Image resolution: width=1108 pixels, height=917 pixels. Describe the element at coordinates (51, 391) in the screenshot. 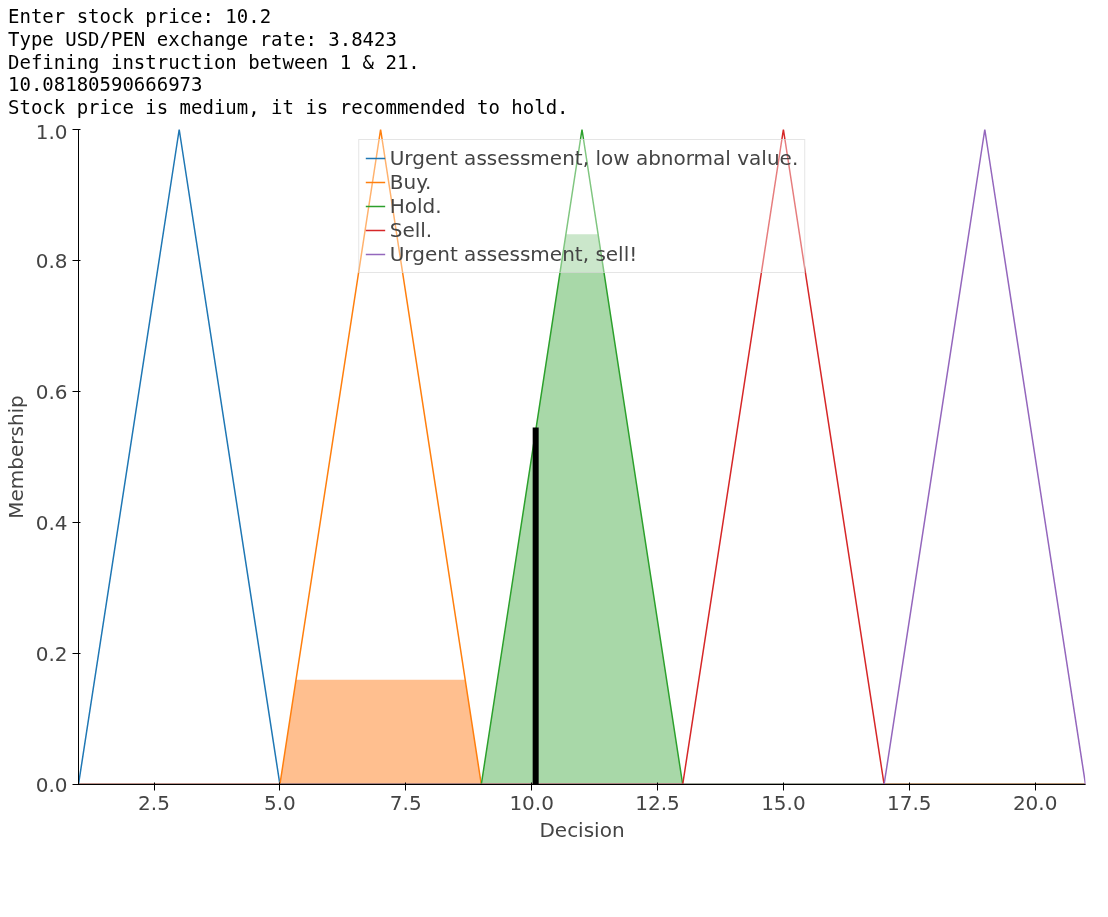

I see `y-tick-label: 0.6` at that location.